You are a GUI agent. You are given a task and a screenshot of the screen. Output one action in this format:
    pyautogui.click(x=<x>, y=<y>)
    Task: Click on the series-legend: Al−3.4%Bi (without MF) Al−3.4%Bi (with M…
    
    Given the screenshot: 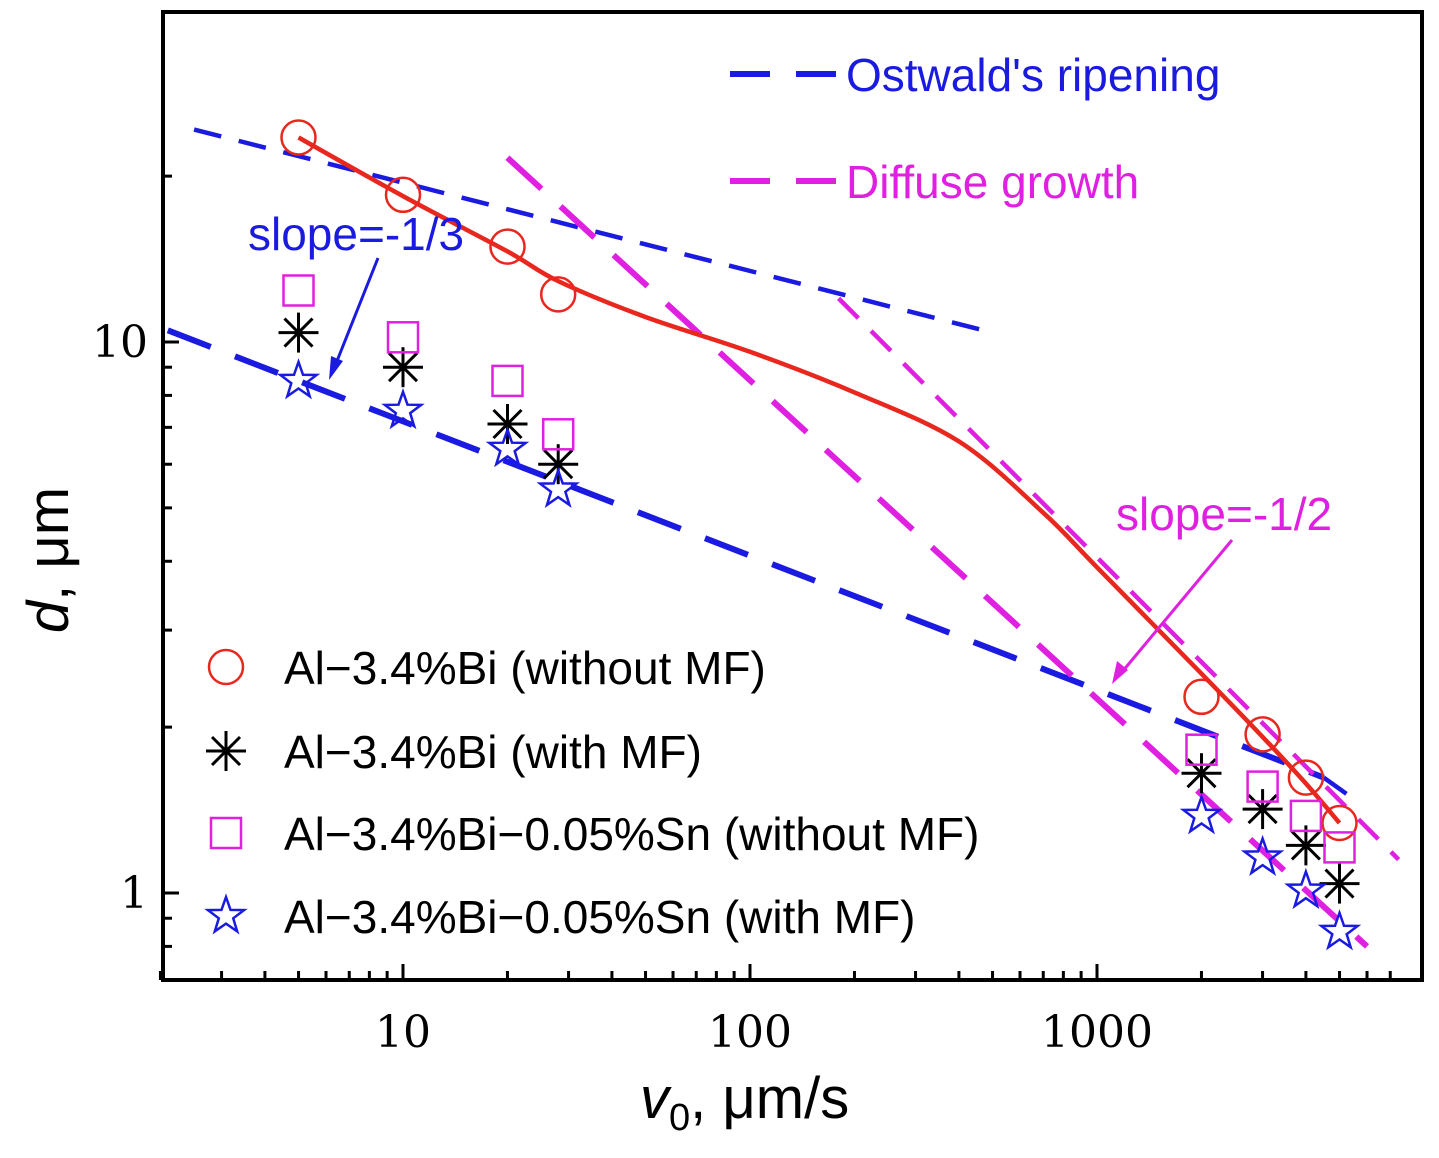 What is the action you would take?
    pyautogui.click(x=591, y=792)
    